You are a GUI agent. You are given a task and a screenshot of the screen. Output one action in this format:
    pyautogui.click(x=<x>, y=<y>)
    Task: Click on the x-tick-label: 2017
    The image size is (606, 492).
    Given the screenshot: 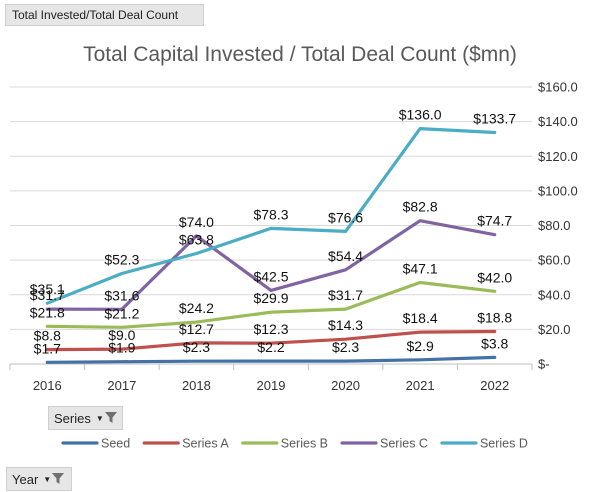 What is the action you would take?
    pyautogui.click(x=121, y=385)
    